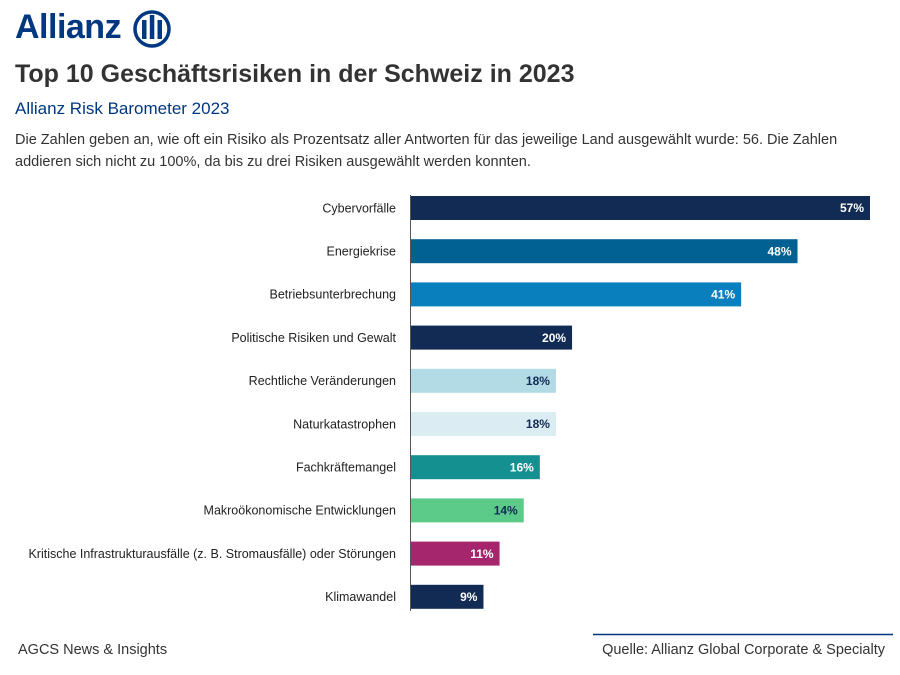 The height and width of the screenshot is (675, 900). I want to click on logo: Allianz, so click(68, 27).